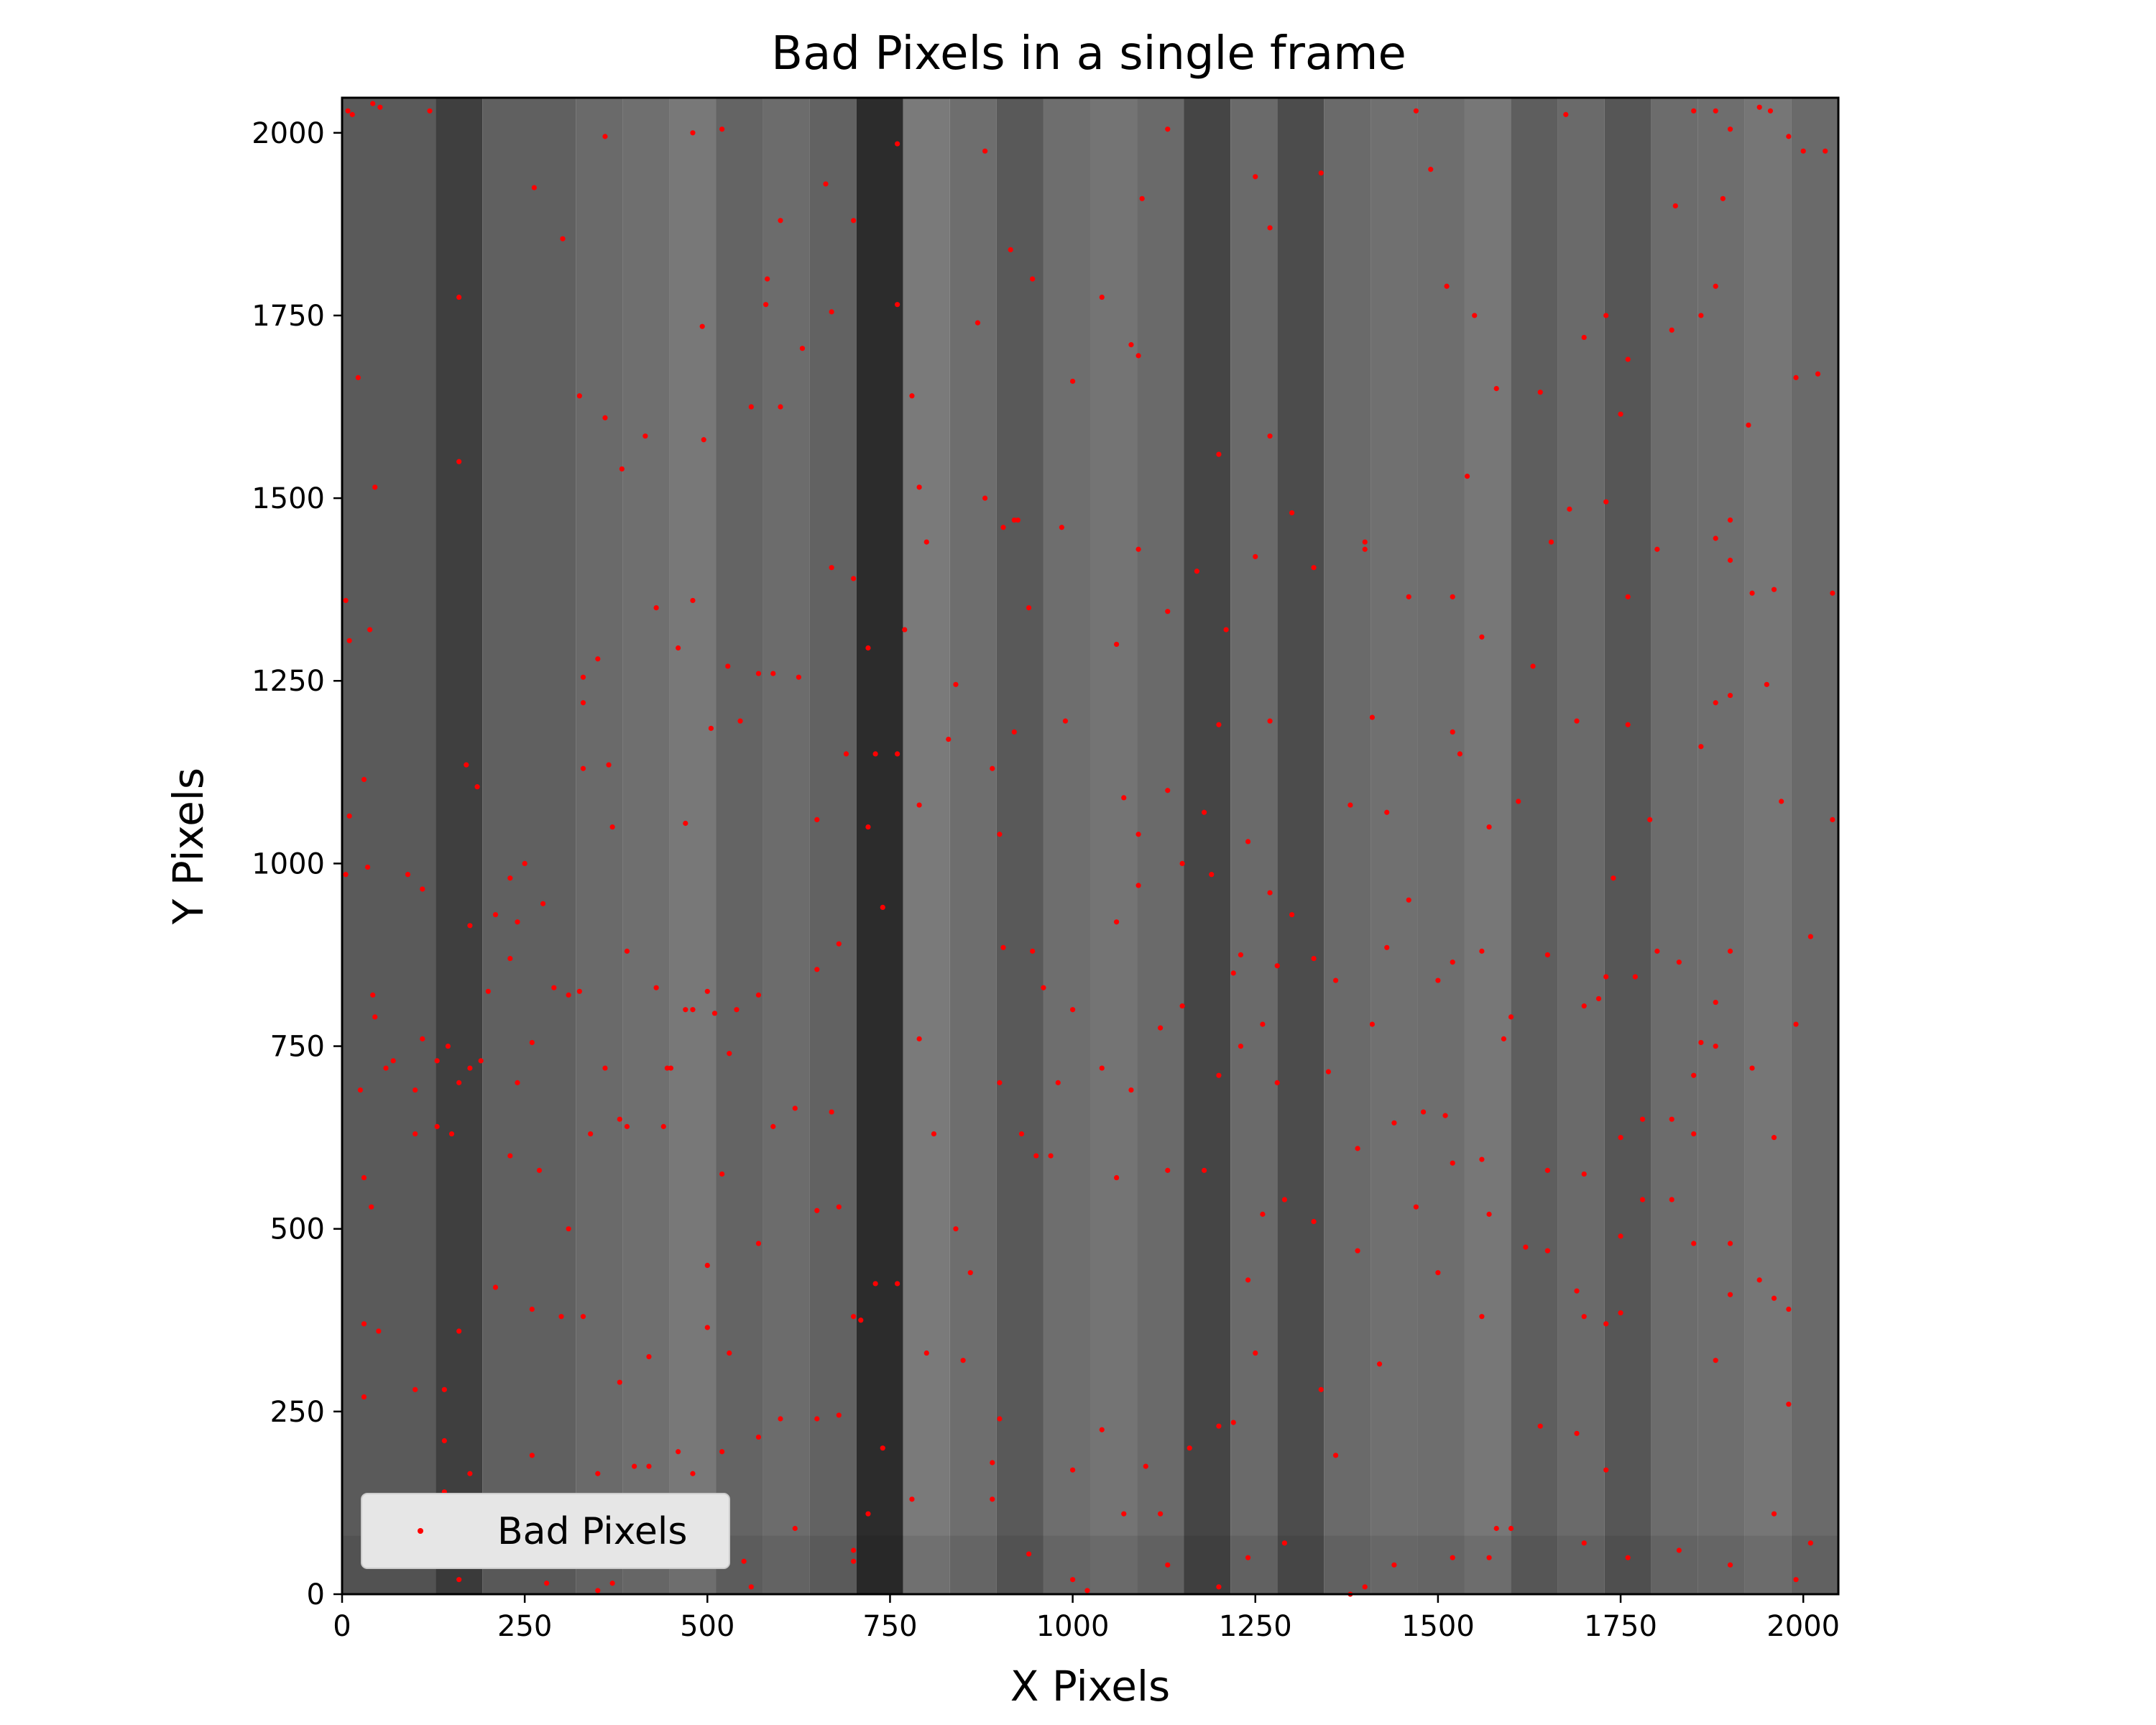 This screenshot has width=2156, height=1725. What do you see at coordinates (297, 1229) in the screenshot?
I see `y-tick-label: 500` at bounding box center [297, 1229].